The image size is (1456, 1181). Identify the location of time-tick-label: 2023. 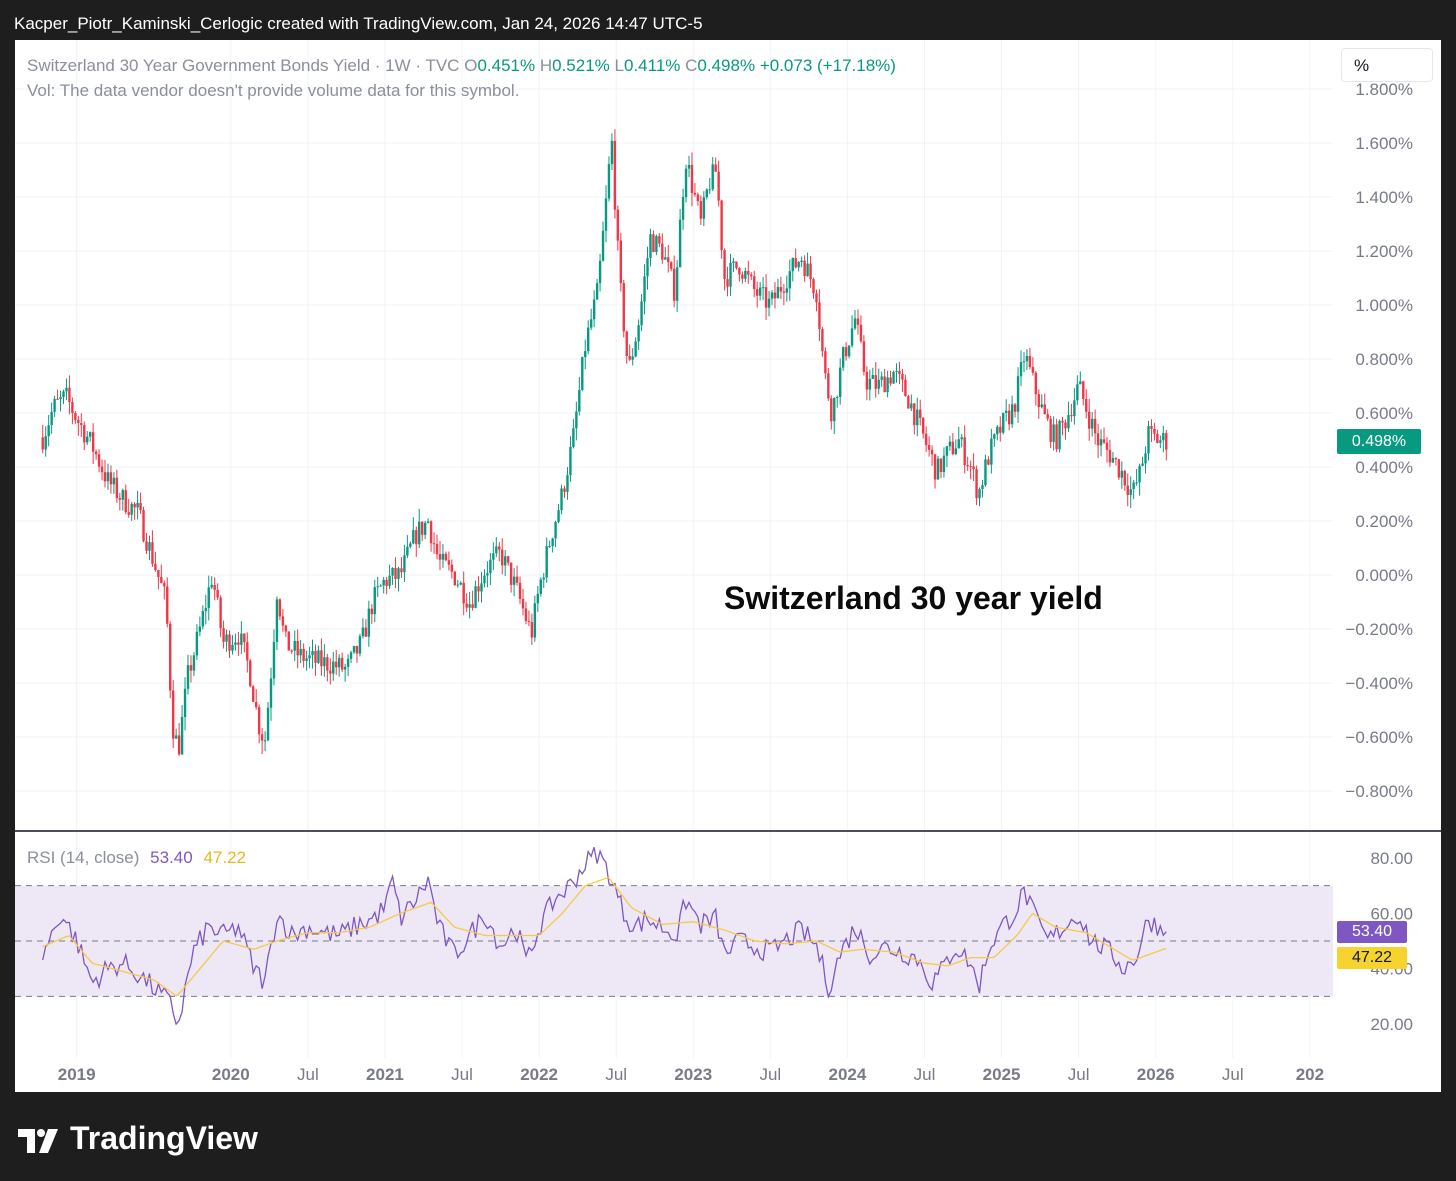
(693, 1074).